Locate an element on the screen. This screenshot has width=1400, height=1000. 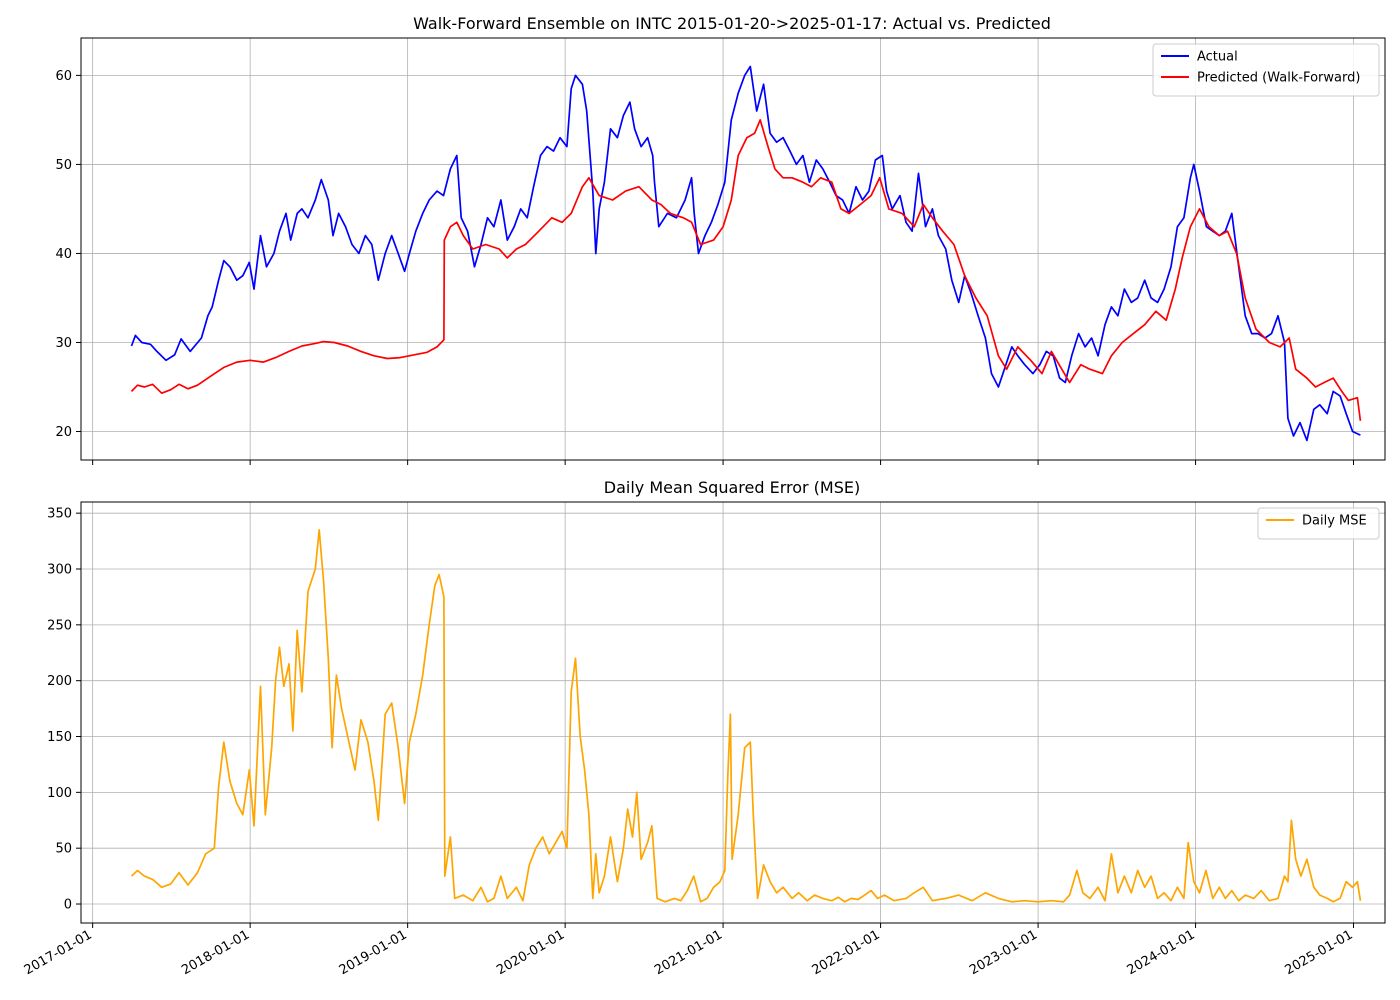
y-axis: 20 30 40 50 60 is located at coordinates (68, 254).